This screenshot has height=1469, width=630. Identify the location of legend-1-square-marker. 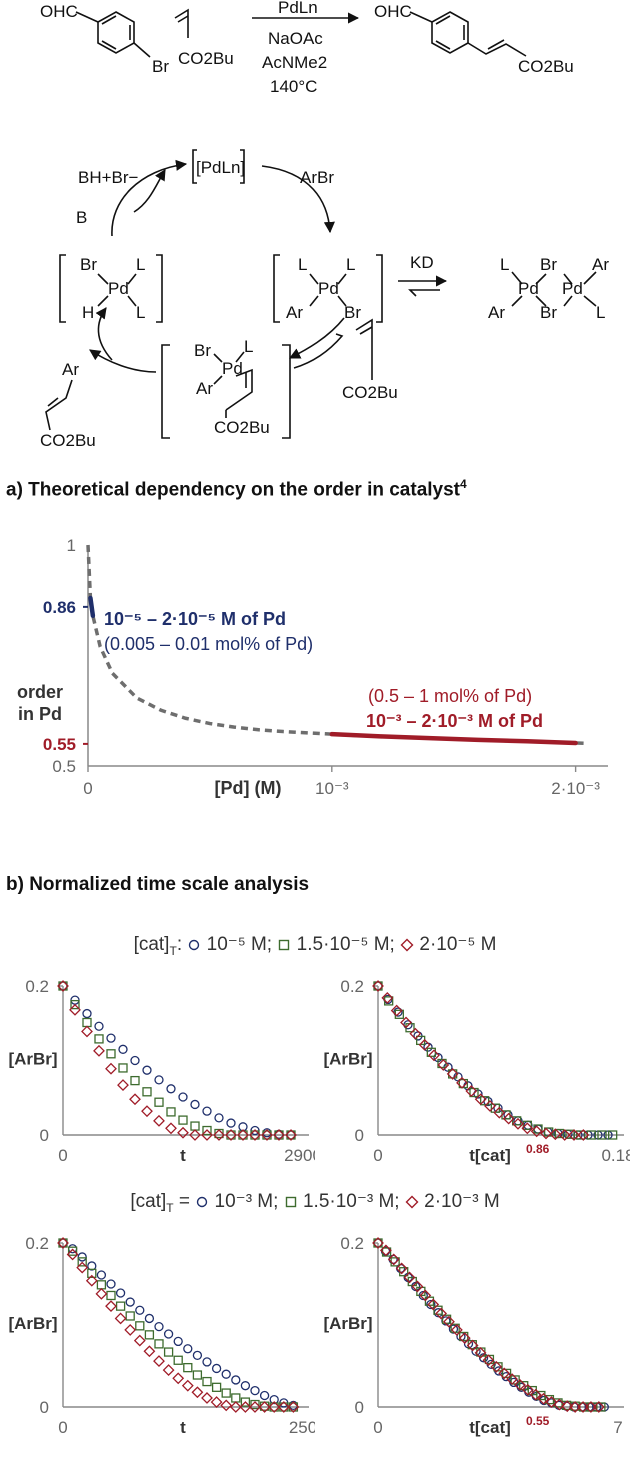
(284, 945).